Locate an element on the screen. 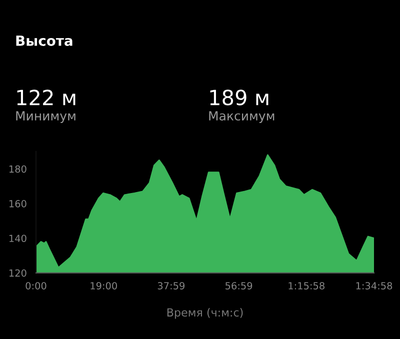  y-tick-label: 140 is located at coordinates (17, 238).